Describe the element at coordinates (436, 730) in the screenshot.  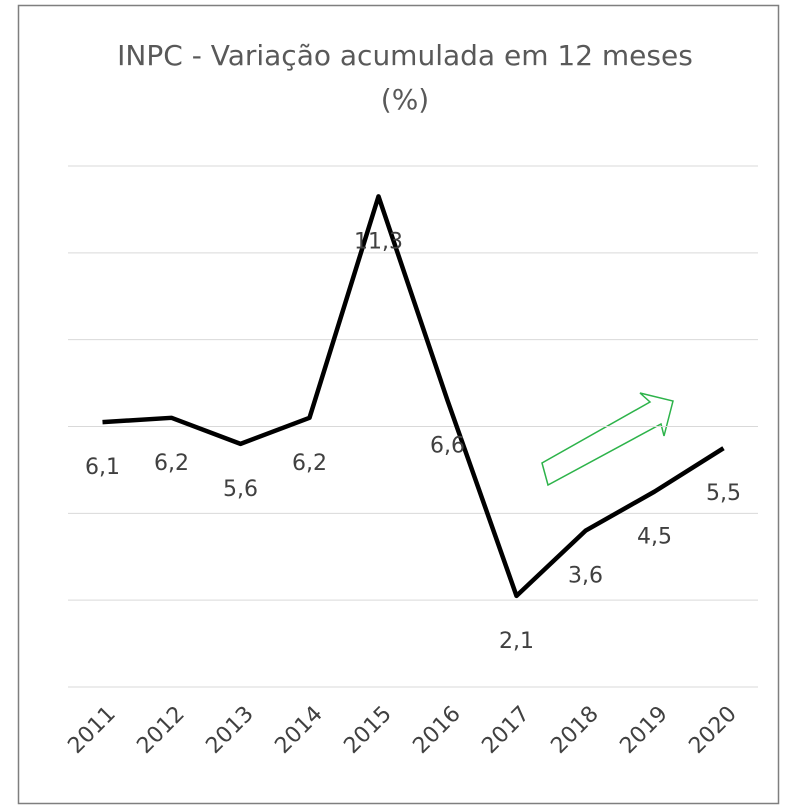
I see `x-tick-label: 2016` at that location.